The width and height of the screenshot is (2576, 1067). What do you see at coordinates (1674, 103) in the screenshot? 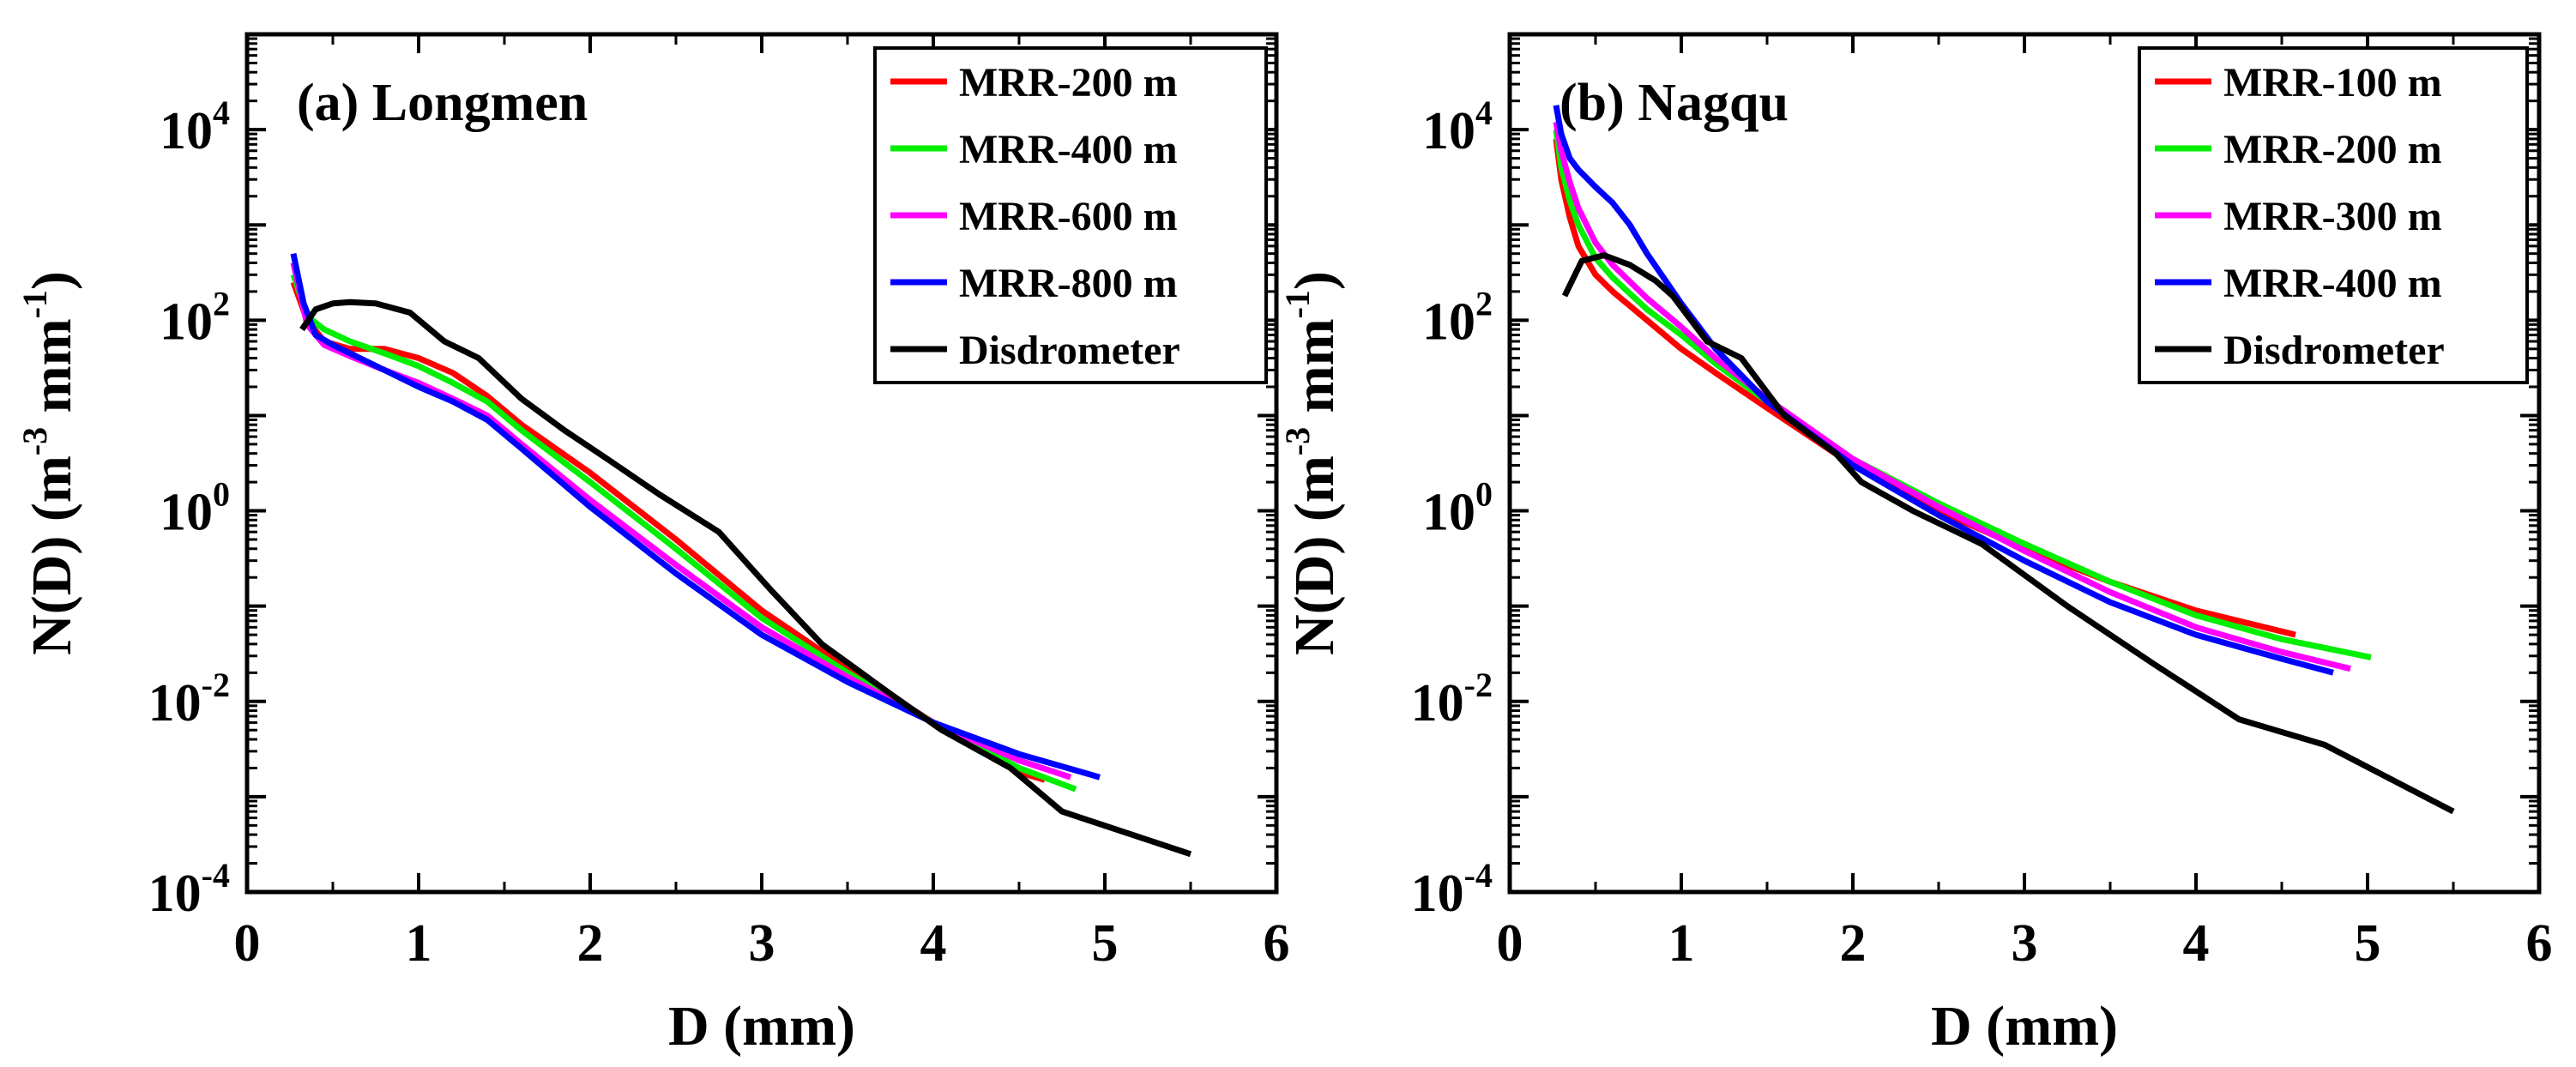
I see `panel-title: (b) Nagqu` at bounding box center [1674, 103].